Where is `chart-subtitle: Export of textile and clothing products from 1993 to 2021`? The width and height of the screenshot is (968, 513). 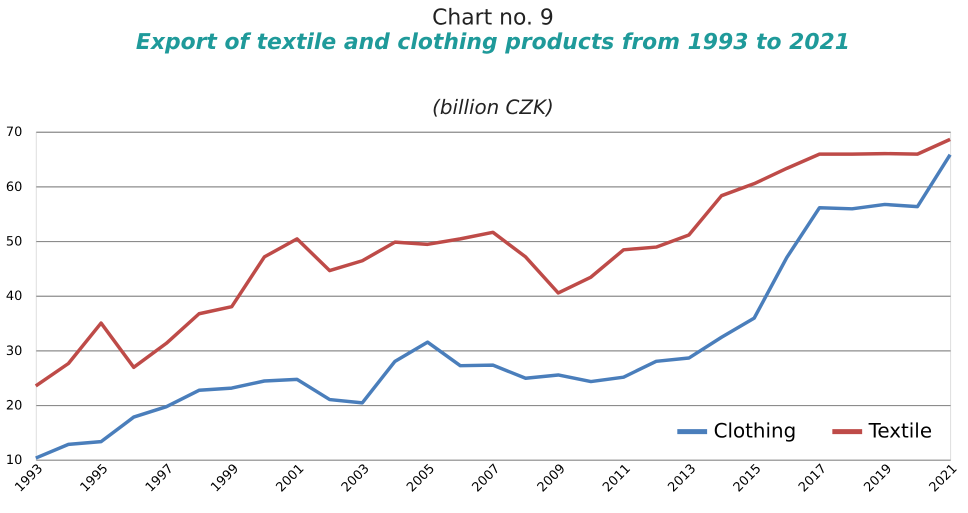 chart-subtitle: Export of textile and clothing products from 1993 to 2021 is located at coordinates (493, 43).